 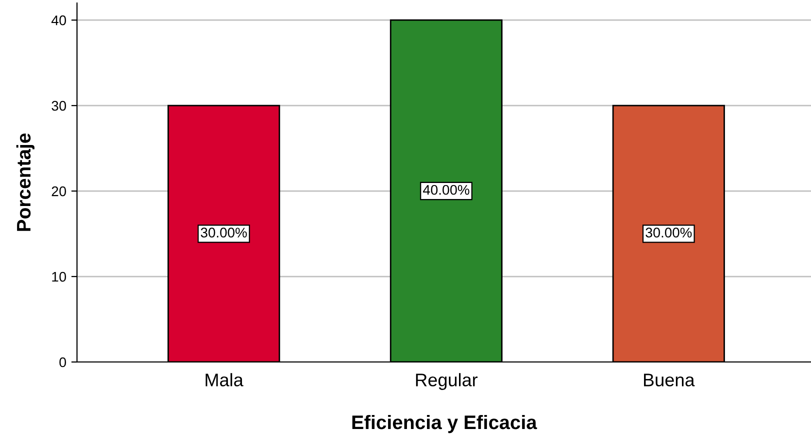 What do you see at coordinates (58, 20) in the screenshot?
I see `y-tick-label: 40` at bounding box center [58, 20].